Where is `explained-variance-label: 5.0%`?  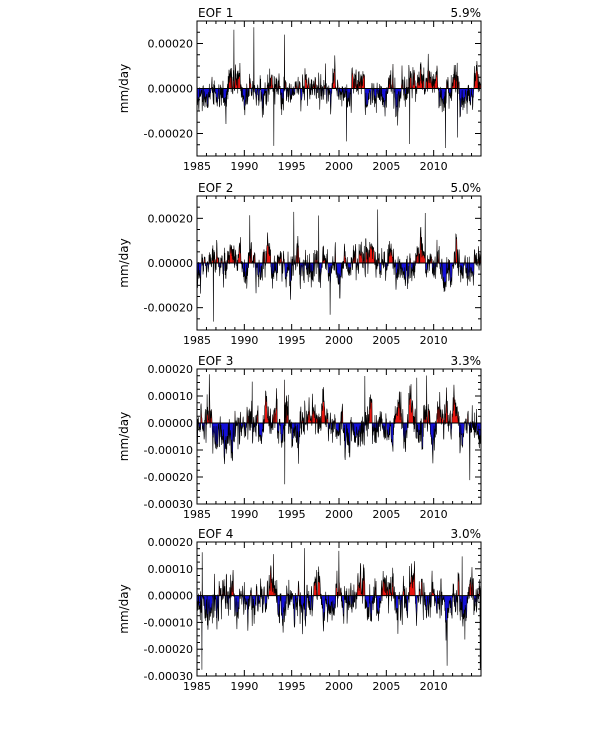
explained-variance-label: 5.0% is located at coordinates (466, 188).